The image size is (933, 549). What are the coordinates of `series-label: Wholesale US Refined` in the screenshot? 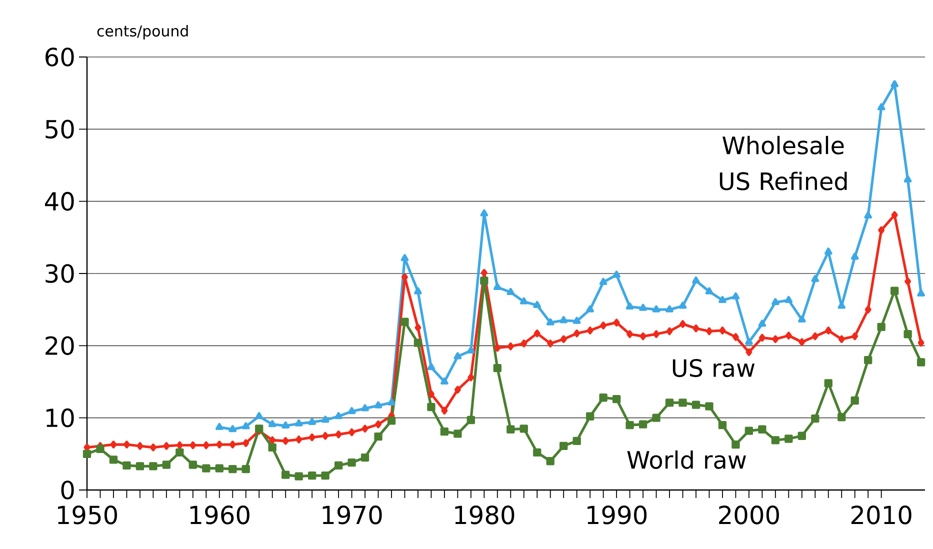 It's located at (783, 163).